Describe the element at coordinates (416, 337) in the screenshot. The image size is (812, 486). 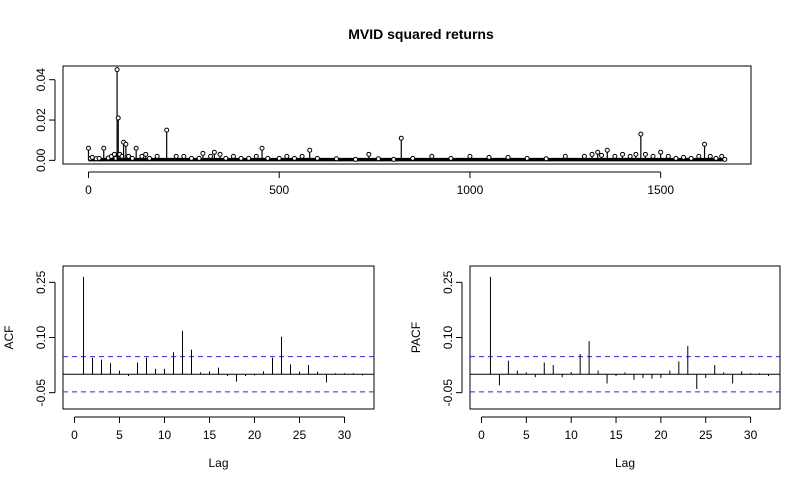
I see `y-axis-label: PACF` at that location.